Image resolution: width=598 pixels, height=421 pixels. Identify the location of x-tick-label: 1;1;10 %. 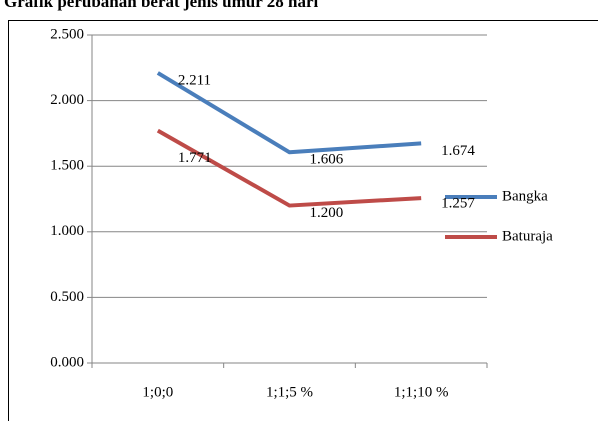
(421, 392).